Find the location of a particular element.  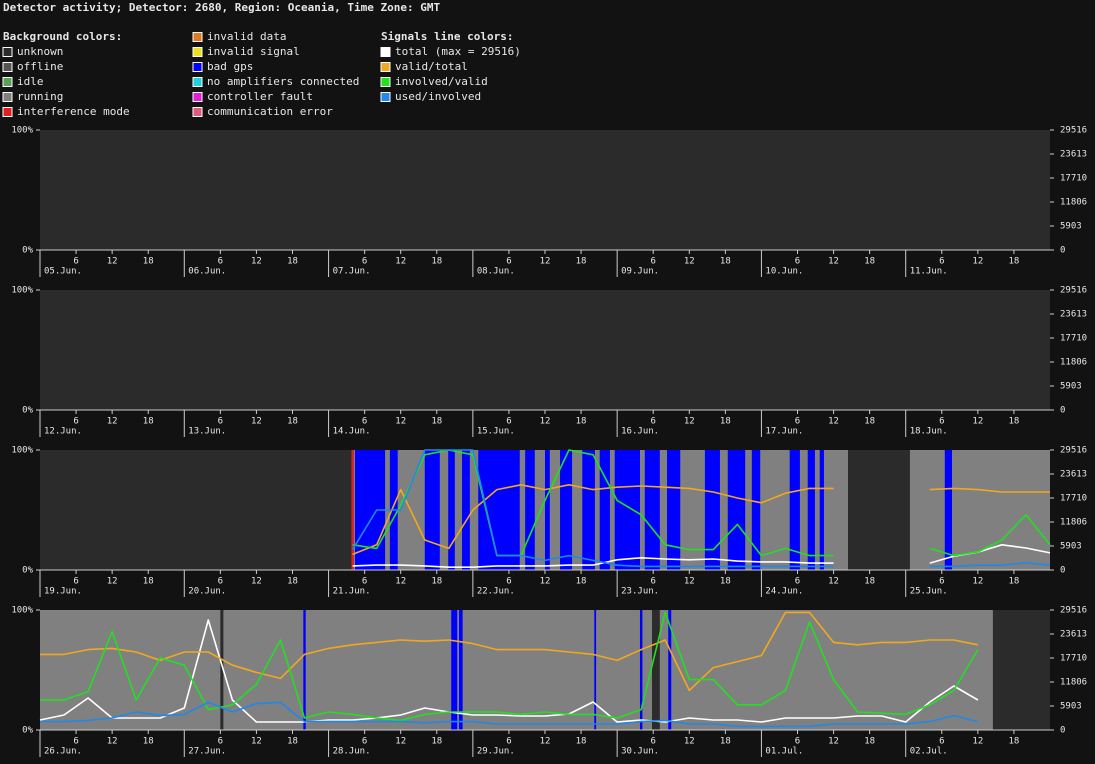

legend-label: communication error is located at coordinates (270, 111).